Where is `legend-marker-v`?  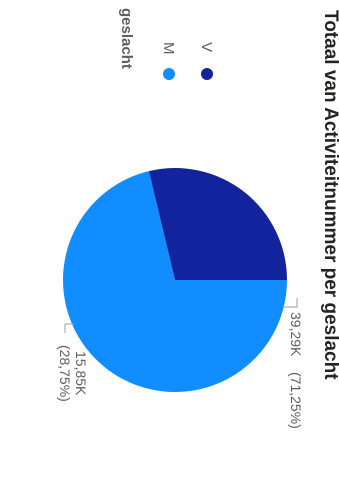 legend-marker-v is located at coordinates (207, 74).